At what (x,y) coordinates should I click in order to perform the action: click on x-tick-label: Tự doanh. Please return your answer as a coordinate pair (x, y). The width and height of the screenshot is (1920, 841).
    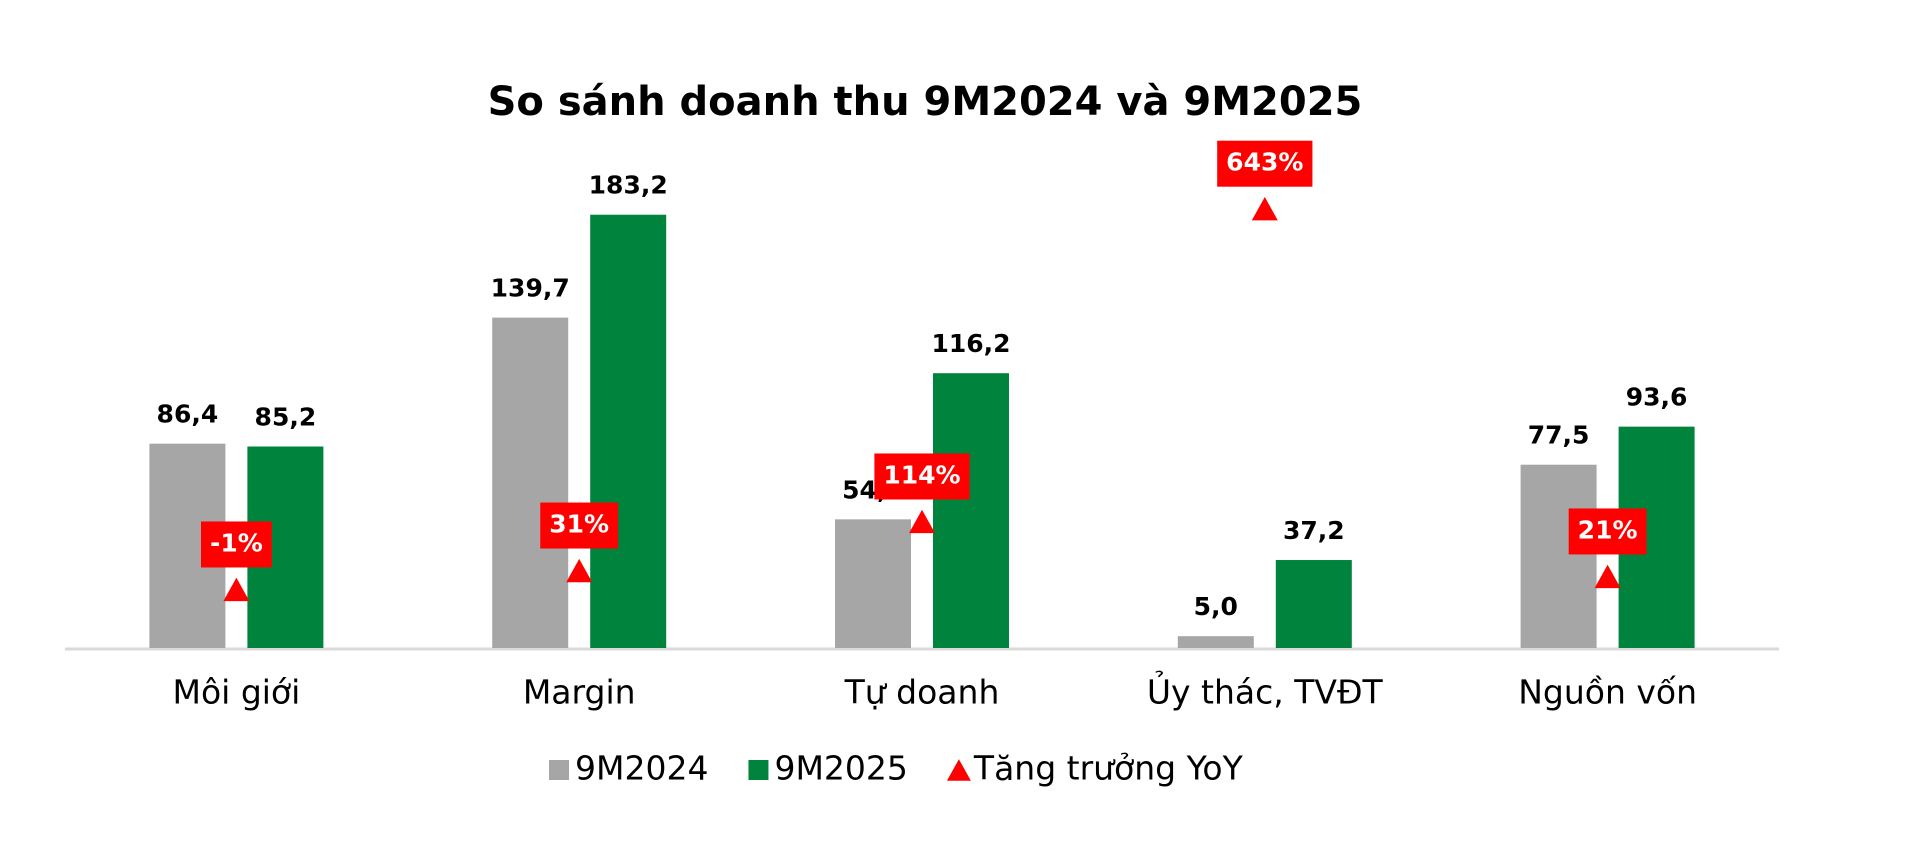
    Looking at the image, I should click on (922, 692).